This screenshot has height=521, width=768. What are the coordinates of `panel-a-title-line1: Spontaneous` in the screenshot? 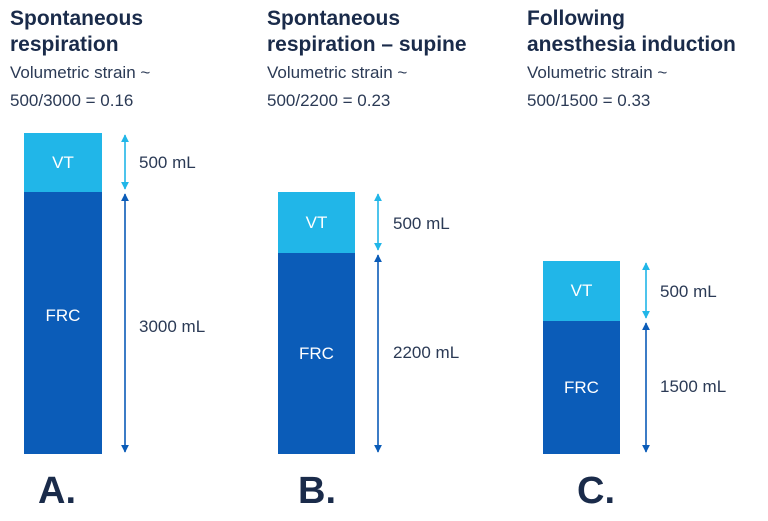 It's located at (77, 18).